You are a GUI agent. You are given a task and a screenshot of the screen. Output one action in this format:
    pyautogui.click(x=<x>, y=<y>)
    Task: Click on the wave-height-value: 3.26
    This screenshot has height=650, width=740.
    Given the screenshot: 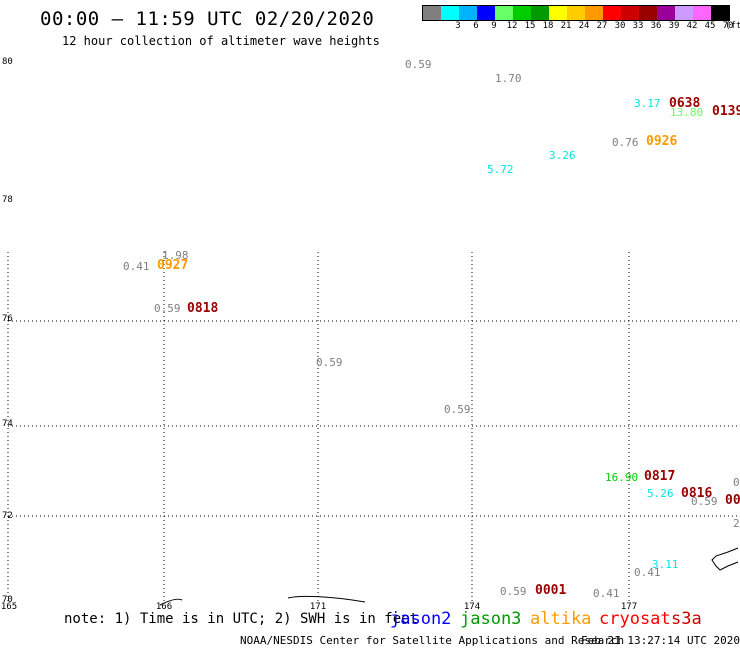 What is the action you would take?
    pyautogui.click(x=562, y=155)
    